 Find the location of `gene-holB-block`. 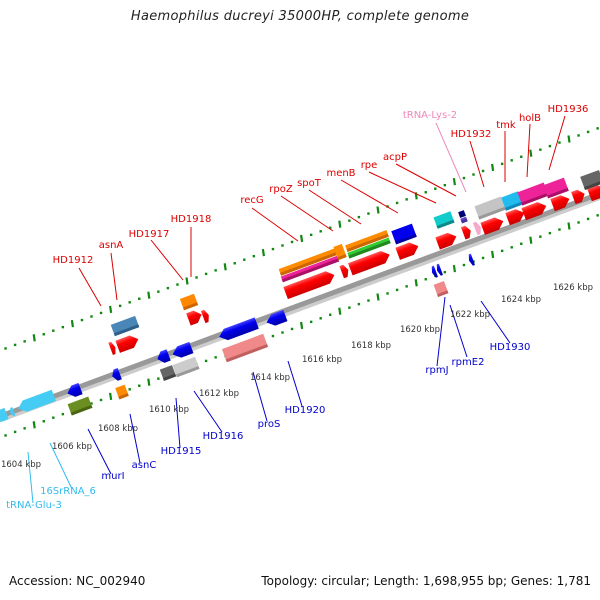

gene-holB-block is located at coordinates (533, 194).